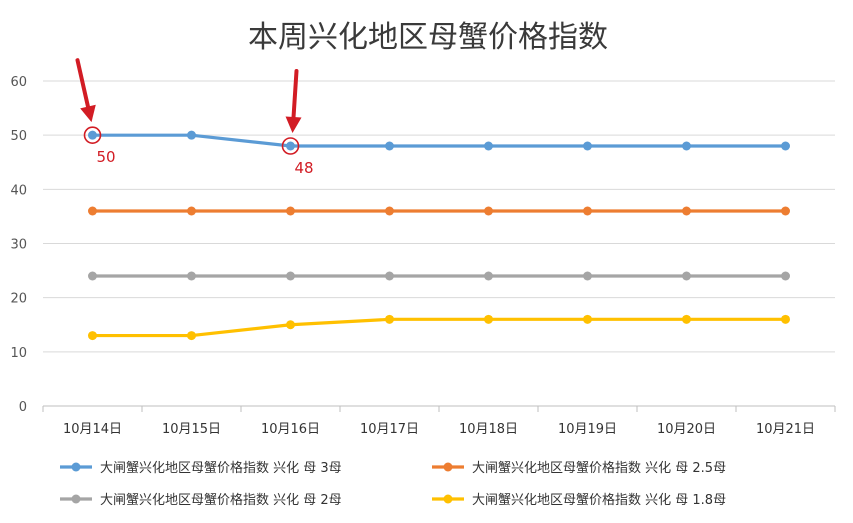 The height and width of the screenshot is (523, 853). I want to click on x-tick-label: 10月20日, so click(686, 429).